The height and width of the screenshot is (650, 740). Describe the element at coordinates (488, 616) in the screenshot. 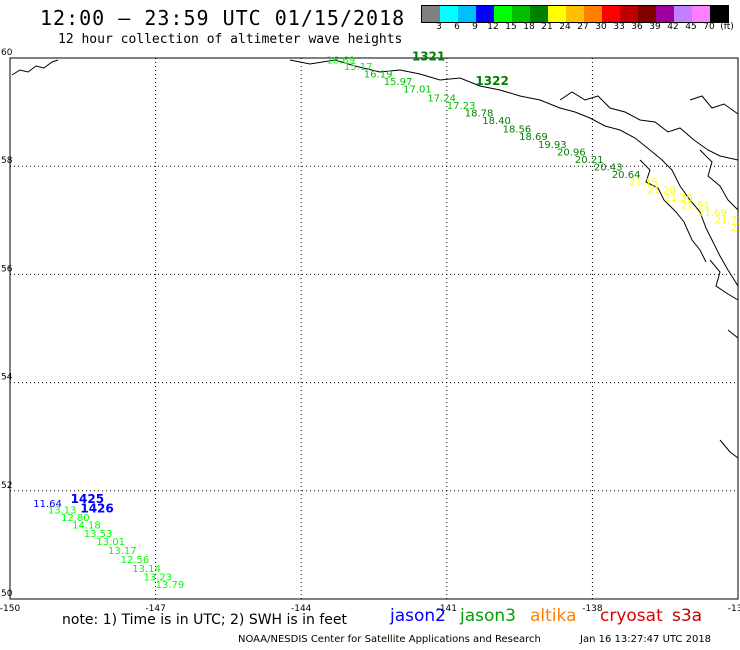

I see `satellite-legend-item: jason3` at that location.